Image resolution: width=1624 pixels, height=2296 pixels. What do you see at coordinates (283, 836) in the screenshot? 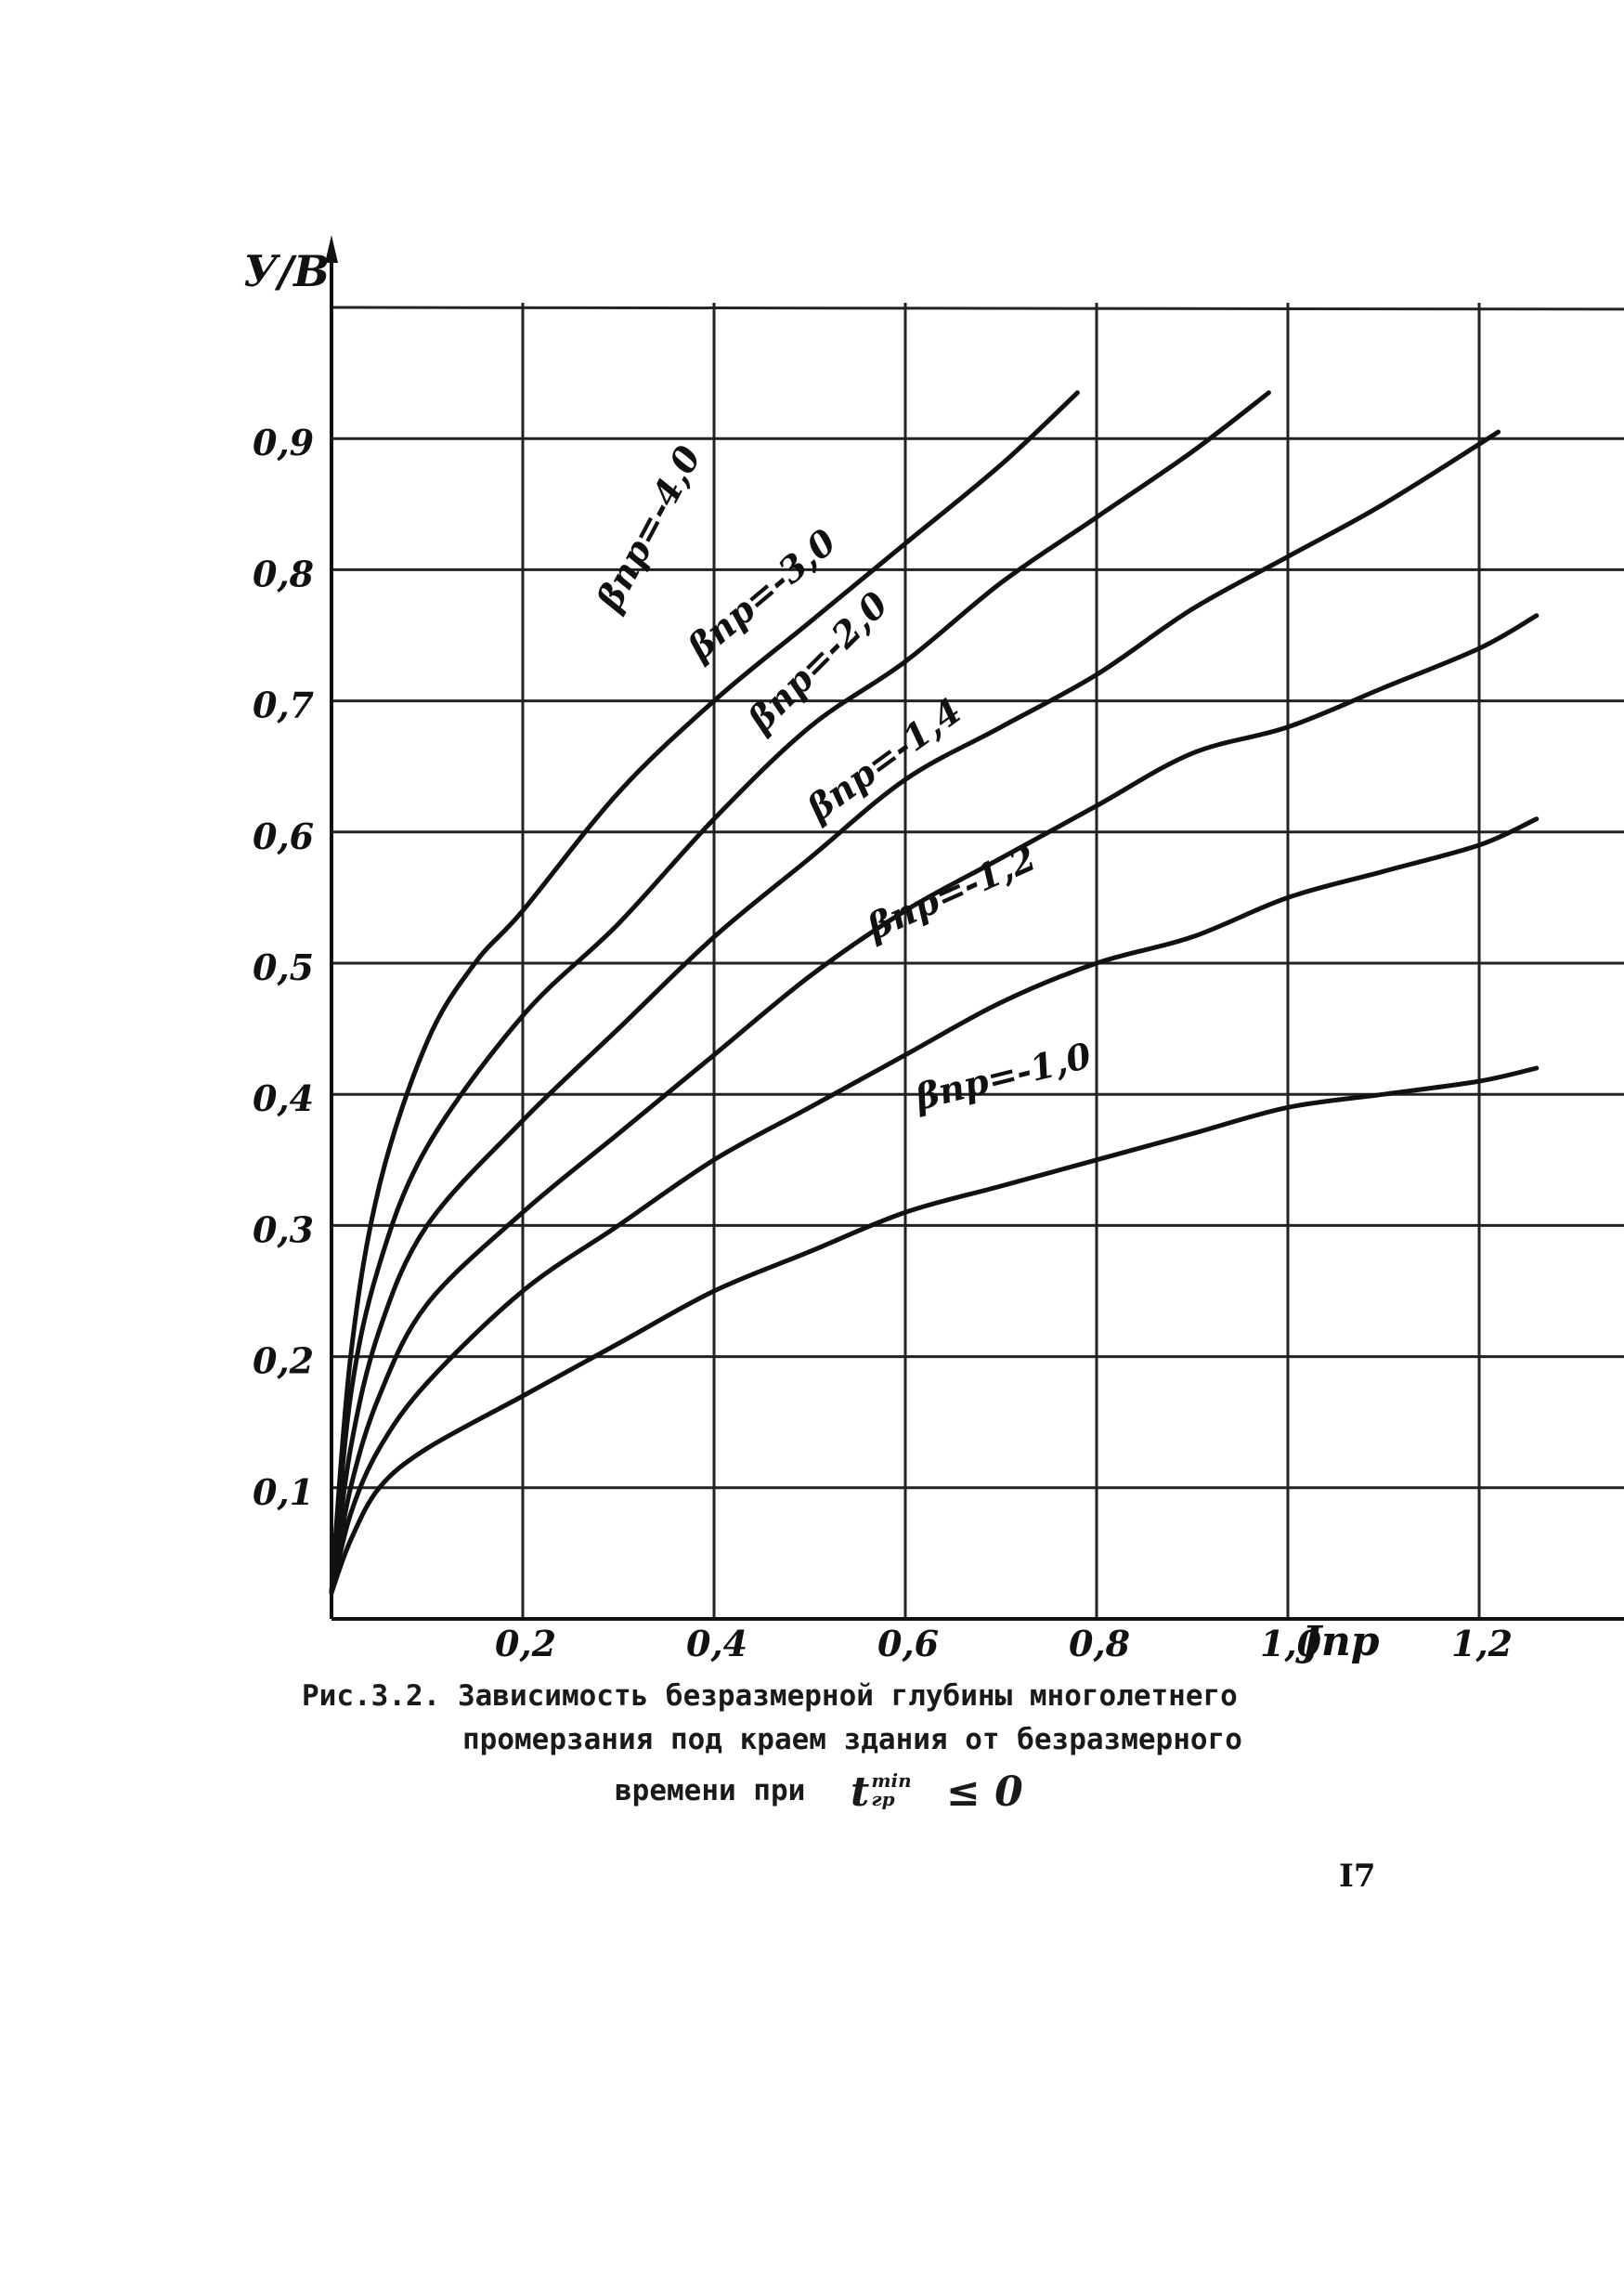
I see `y-tick-label-5: 0,6` at bounding box center [283, 836].